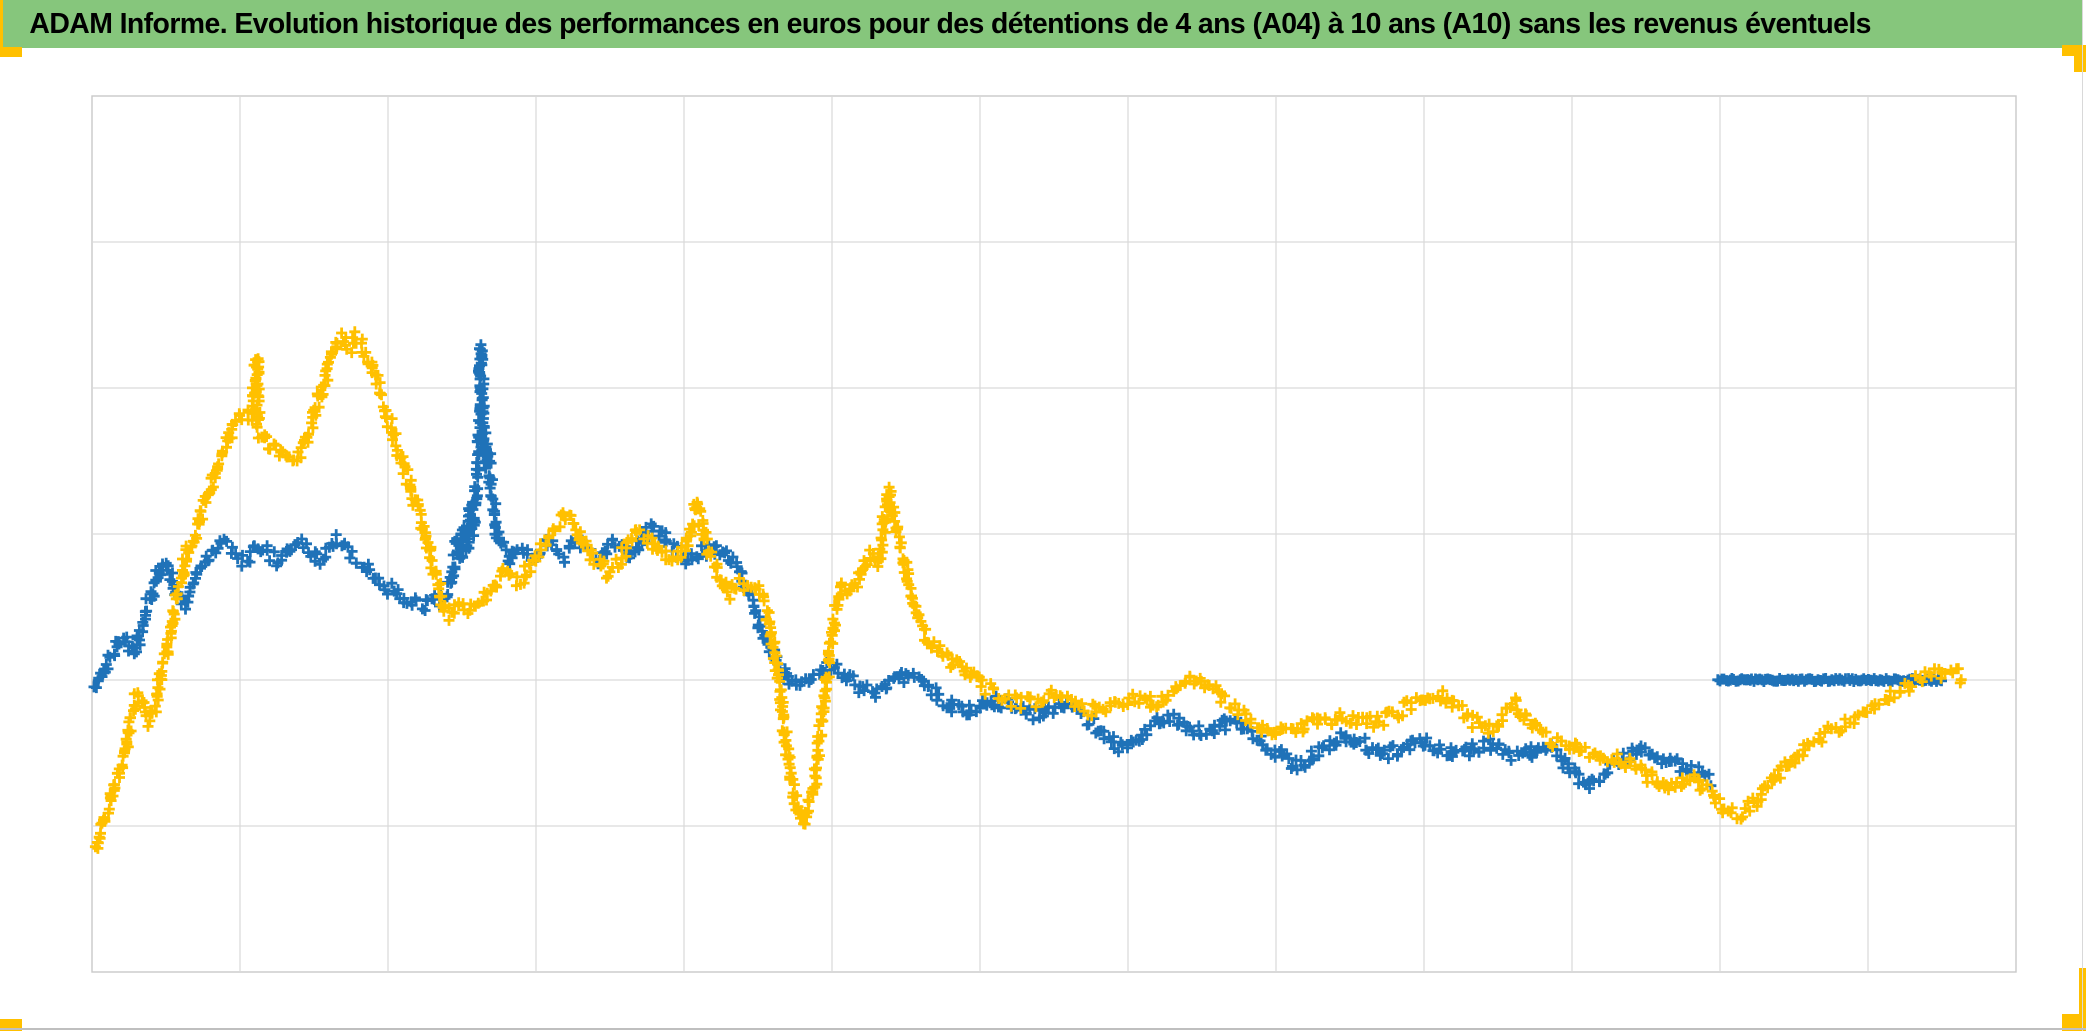 This screenshot has height=1031, width=2086. I want to click on selection-mark-bottom-right-foot, so click(2074, 1022).